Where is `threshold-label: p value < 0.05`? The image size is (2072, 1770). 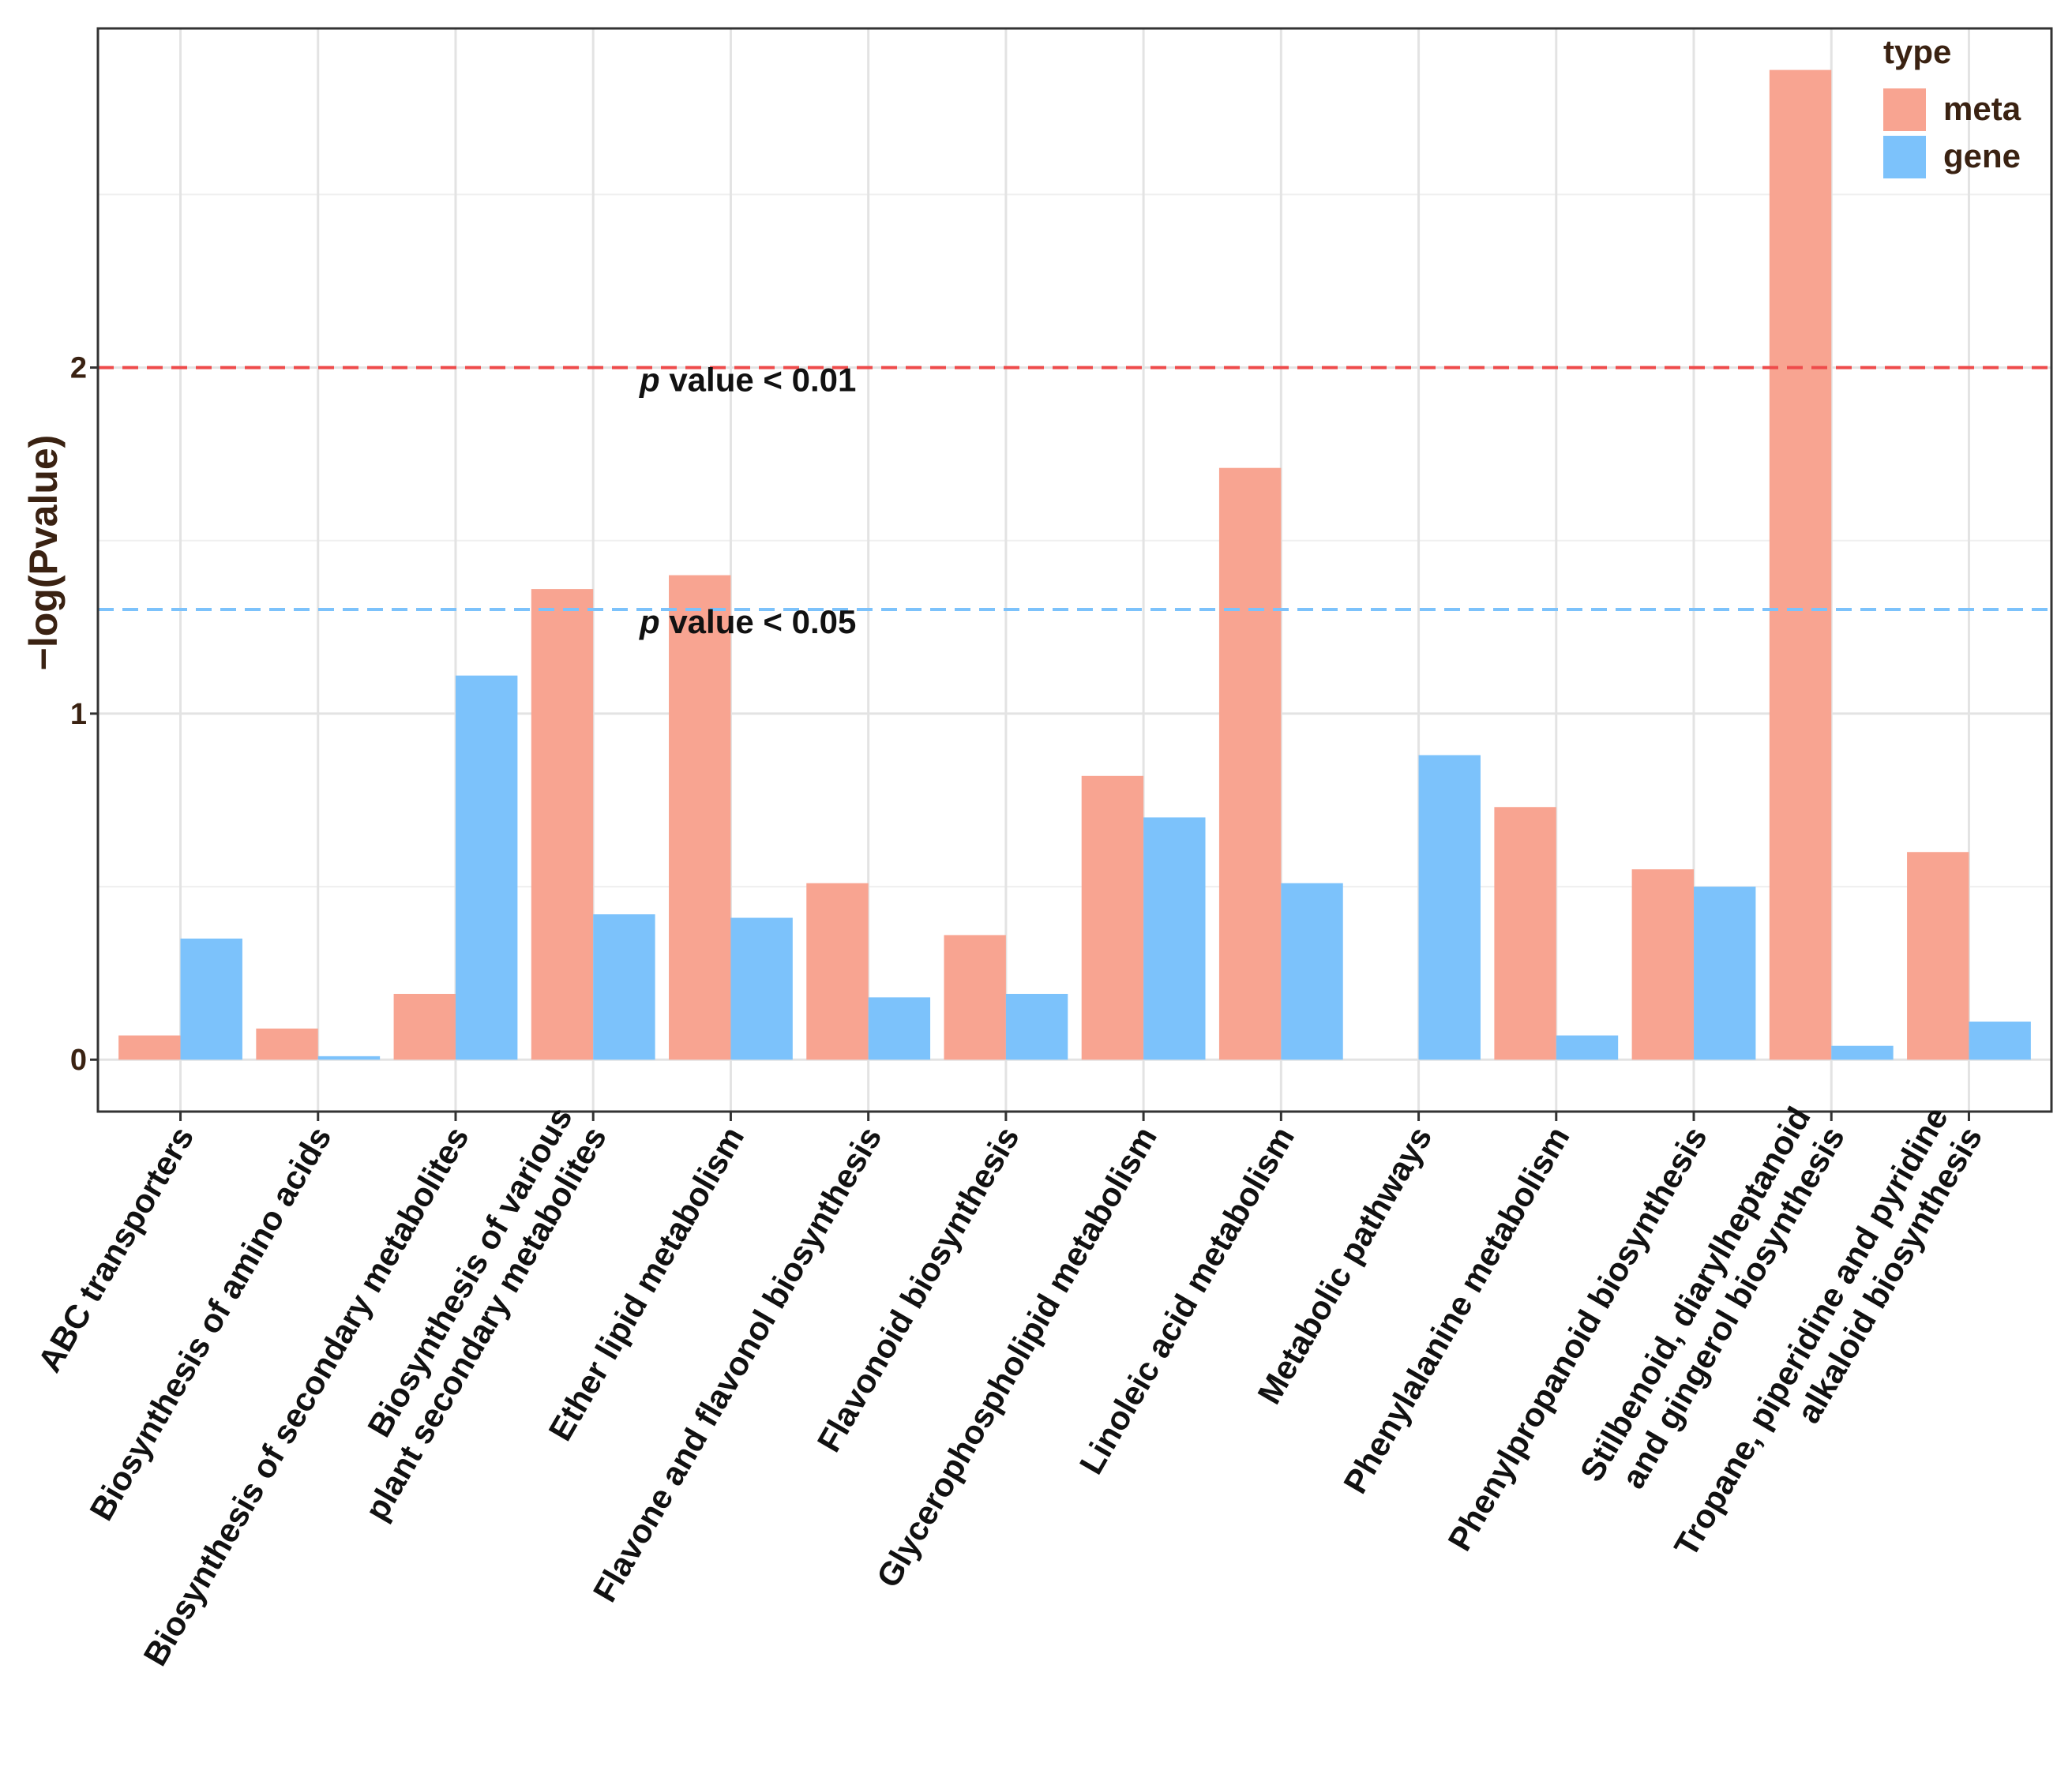 threshold-label: p value < 0.05 is located at coordinates (747, 621).